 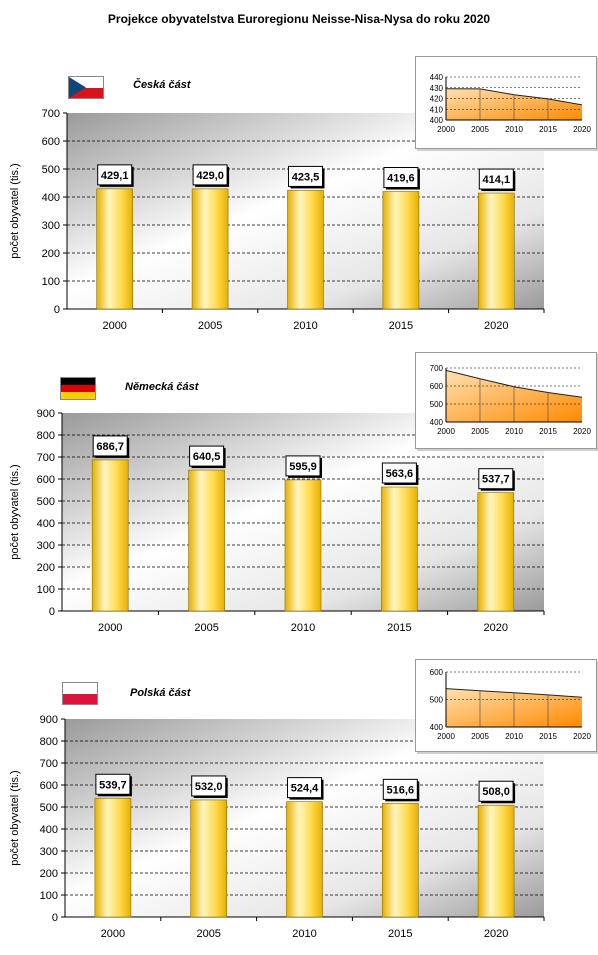 I want to click on data-label: 539,7, so click(x=113, y=785).